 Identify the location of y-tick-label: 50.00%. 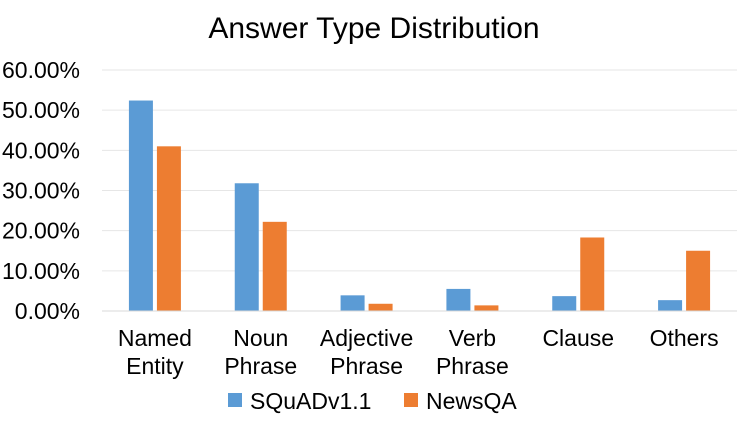
(41, 110).